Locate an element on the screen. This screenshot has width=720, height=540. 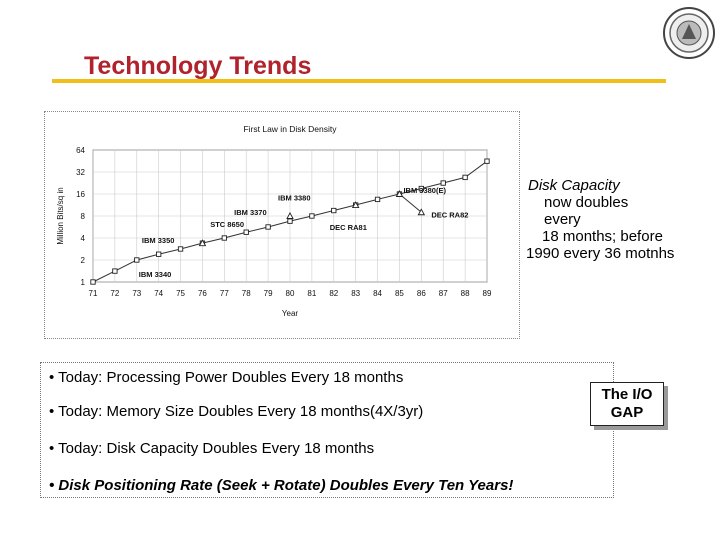
x-tick-label: 82 is located at coordinates (333, 293).